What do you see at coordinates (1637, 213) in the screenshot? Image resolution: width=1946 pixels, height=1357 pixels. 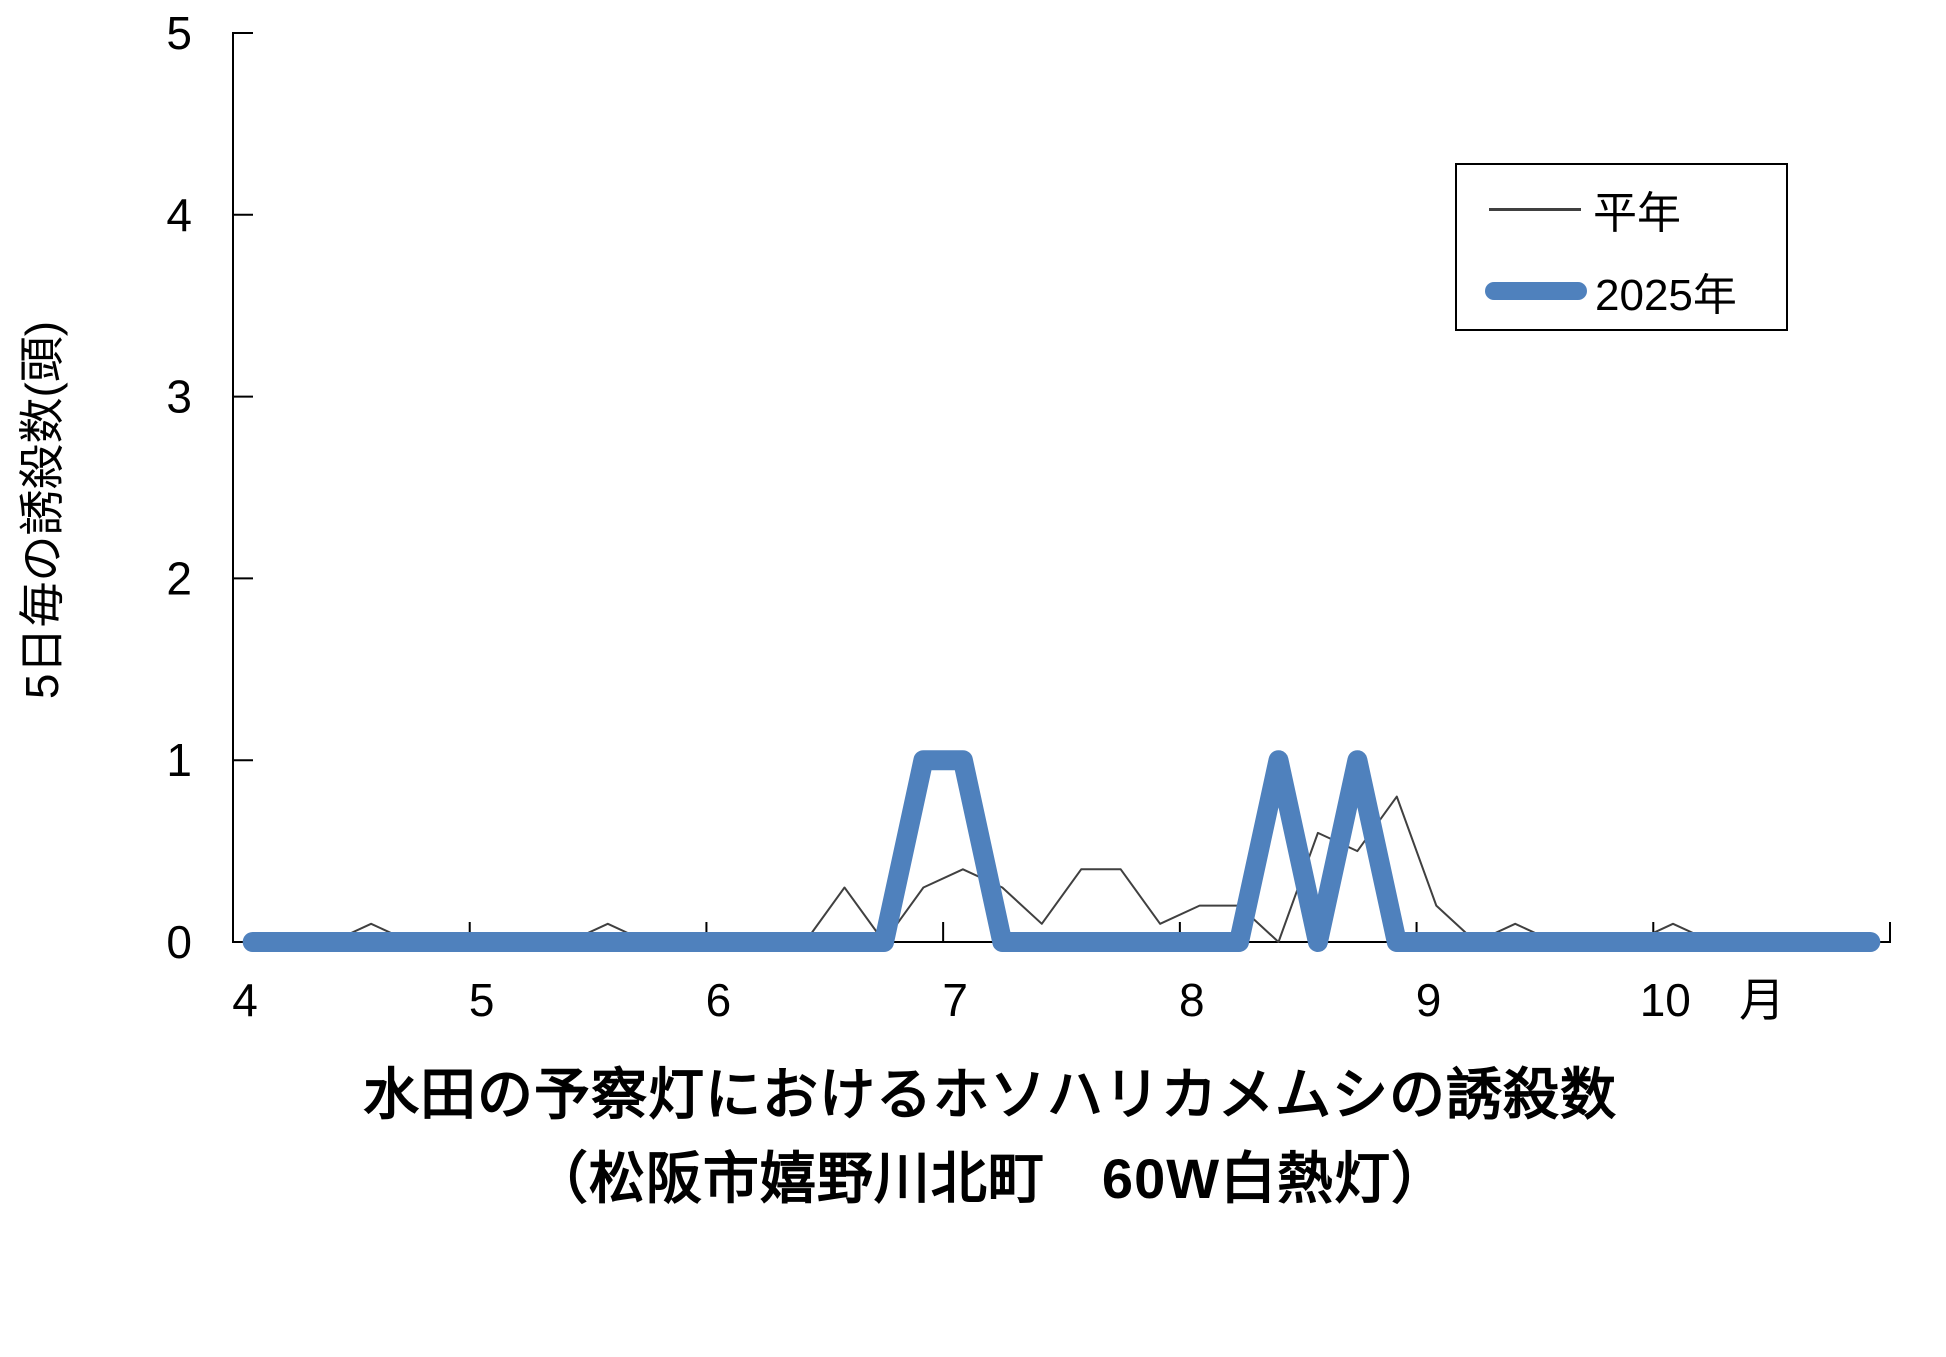 I see `legend-label-heinen: 平年` at bounding box center [1637, 213].